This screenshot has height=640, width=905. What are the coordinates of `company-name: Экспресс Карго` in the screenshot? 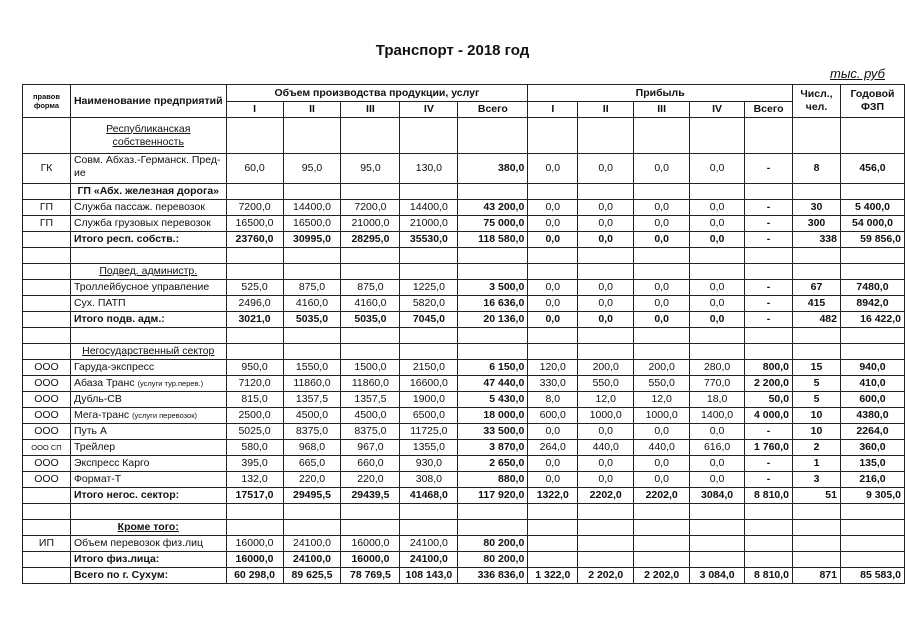 It's located at (111, 463).